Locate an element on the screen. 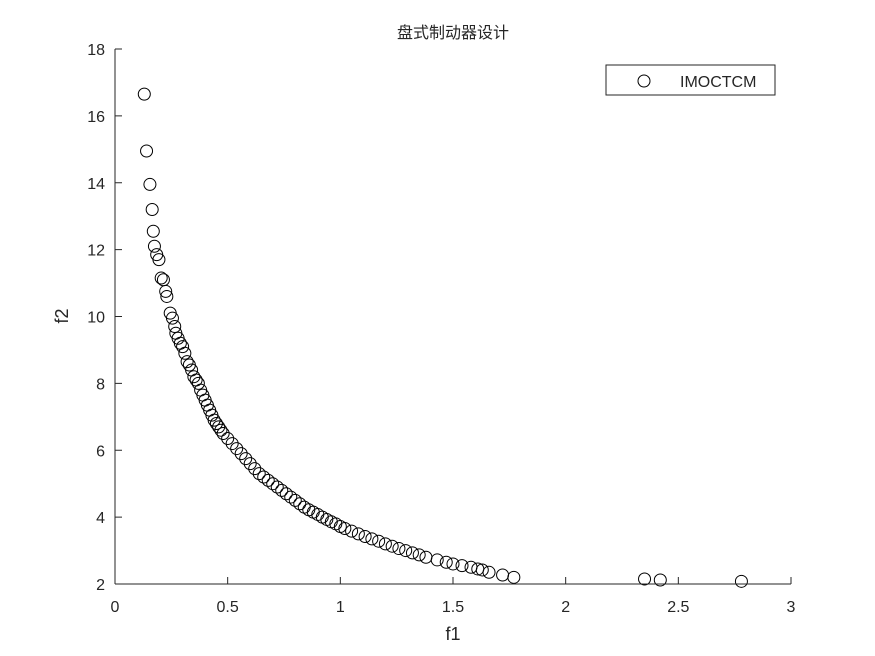  y-tick-label: 8 is located at coordinates (100, 384).